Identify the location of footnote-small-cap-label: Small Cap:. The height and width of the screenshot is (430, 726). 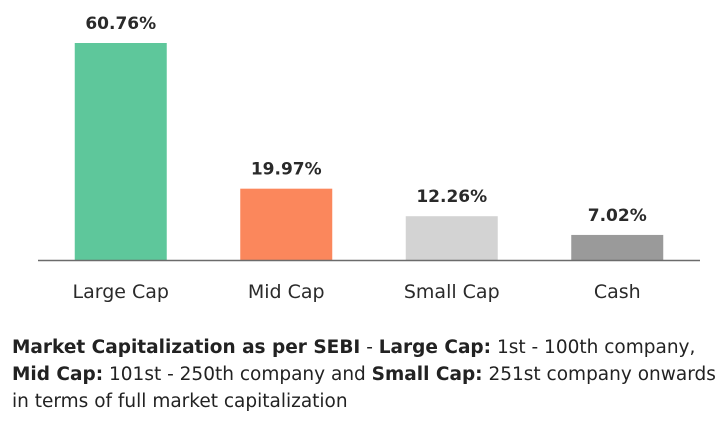
(427, 374).